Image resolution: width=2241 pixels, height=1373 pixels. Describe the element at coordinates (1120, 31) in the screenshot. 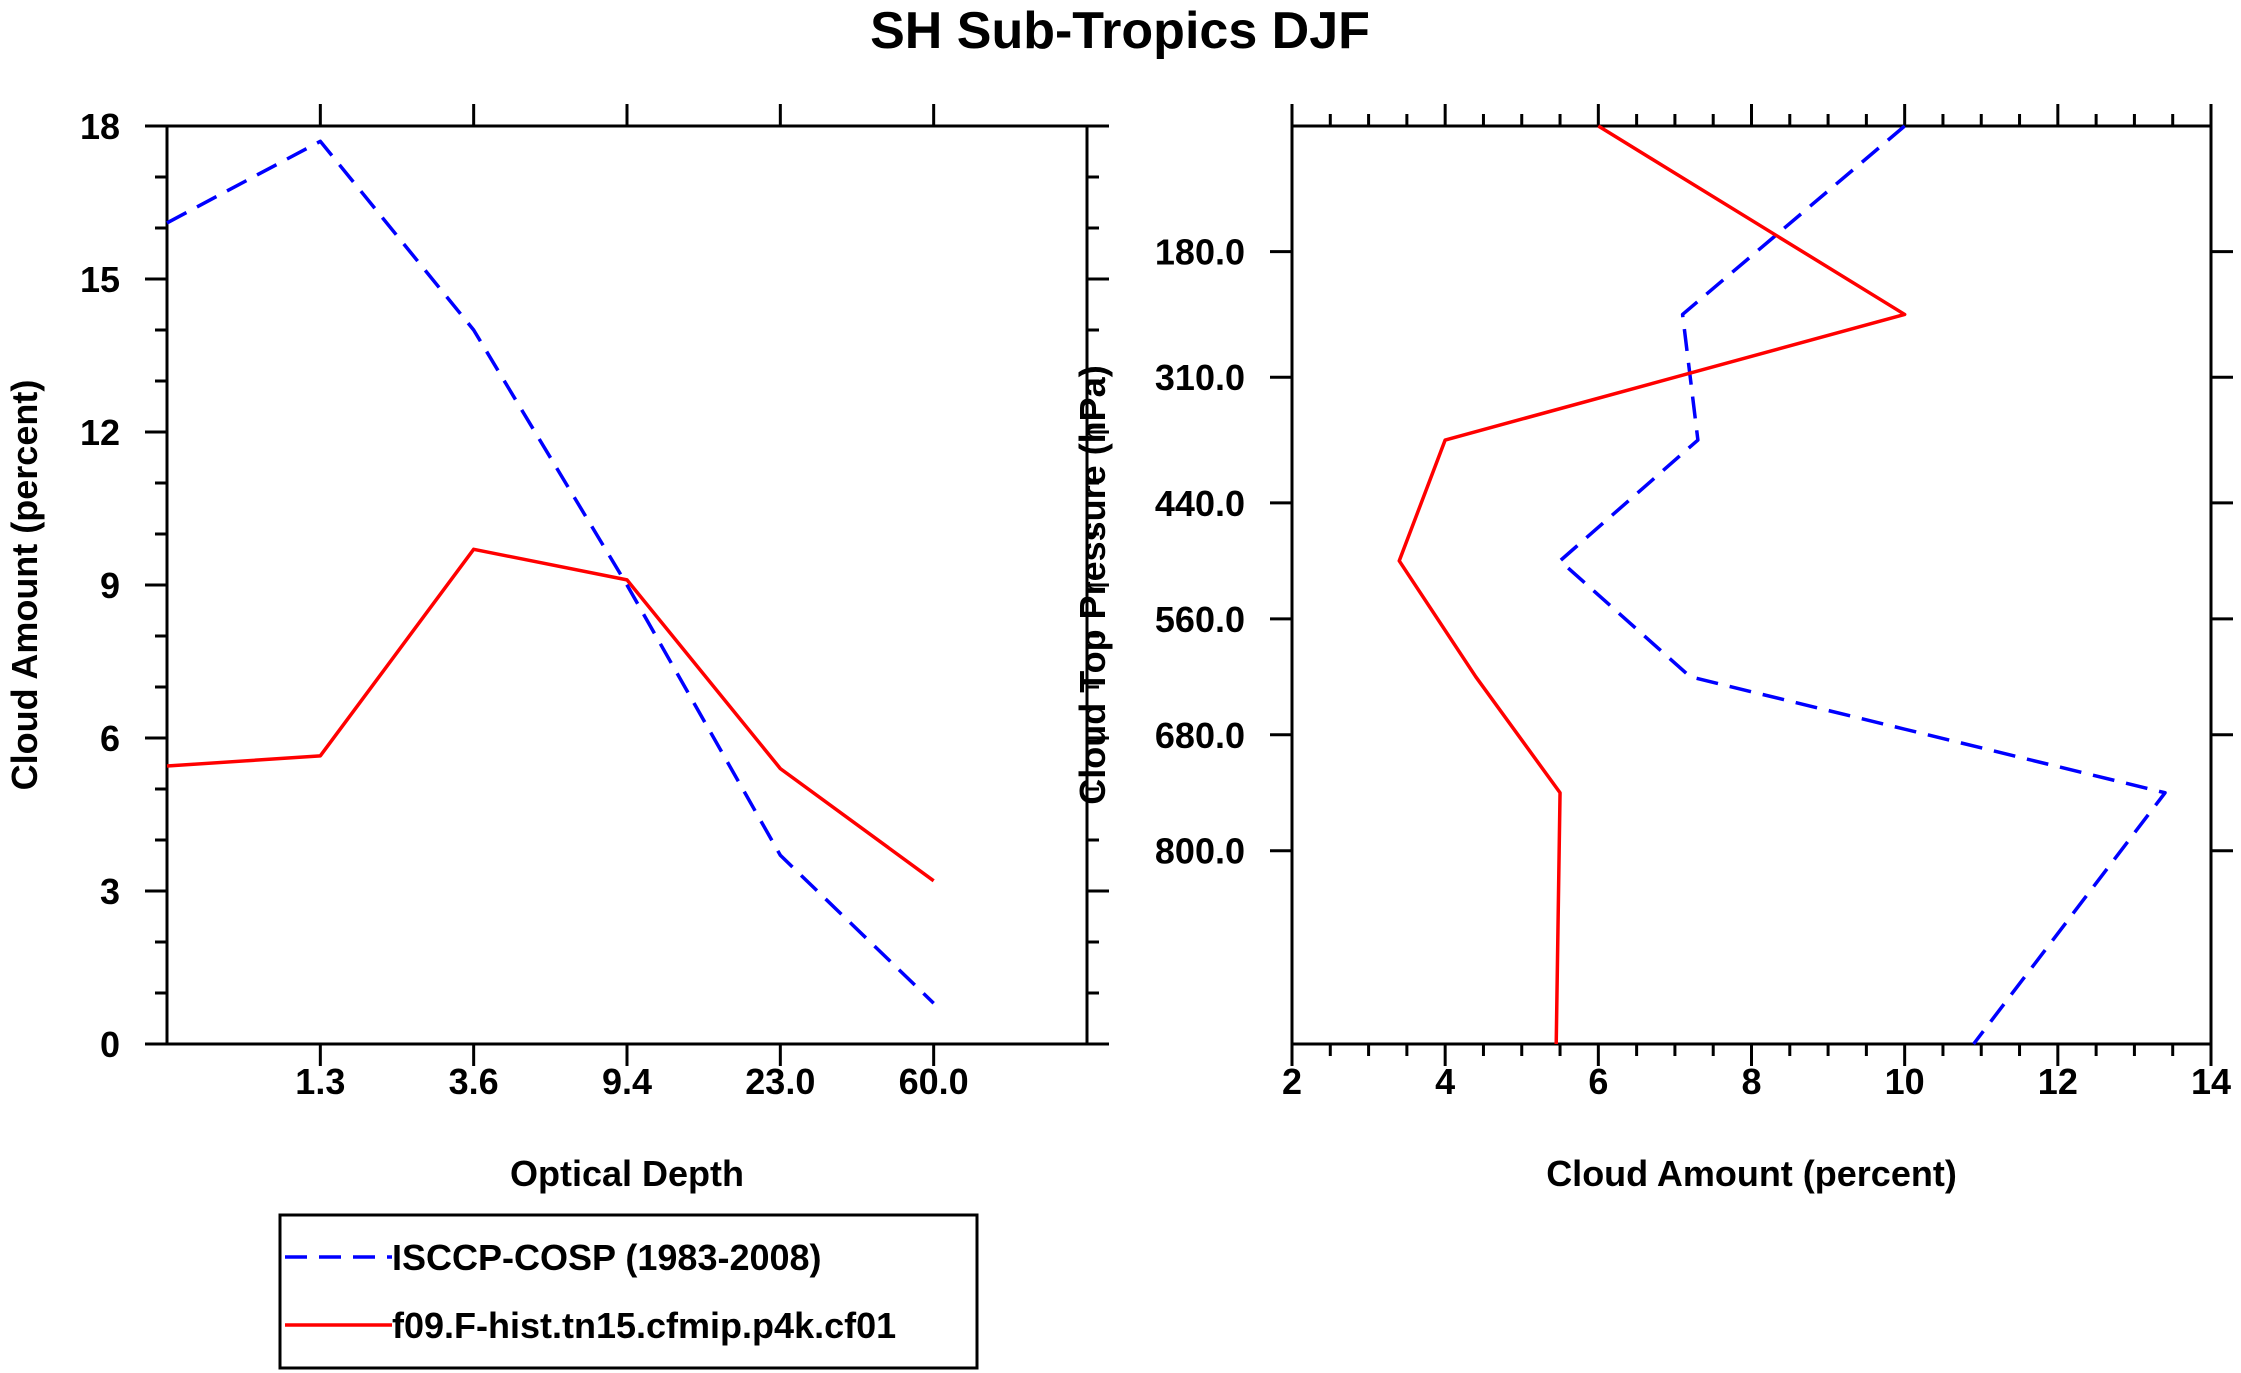

I see `figure-title: SH Sub-Tropics DJF` at that location.